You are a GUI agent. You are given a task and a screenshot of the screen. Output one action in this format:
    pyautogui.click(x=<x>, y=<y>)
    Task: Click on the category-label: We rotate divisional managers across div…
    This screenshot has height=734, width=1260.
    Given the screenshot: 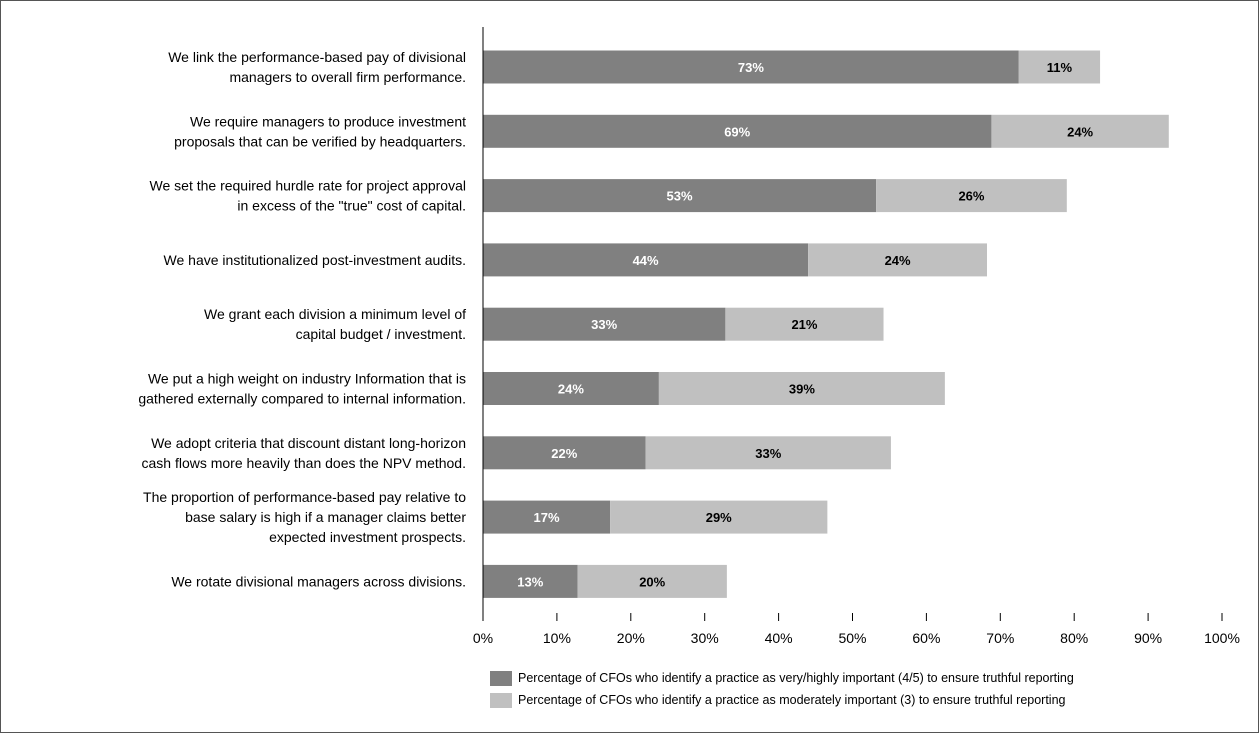 What is the action you would take?
    pyautogui.click(x=318, y=581)
    